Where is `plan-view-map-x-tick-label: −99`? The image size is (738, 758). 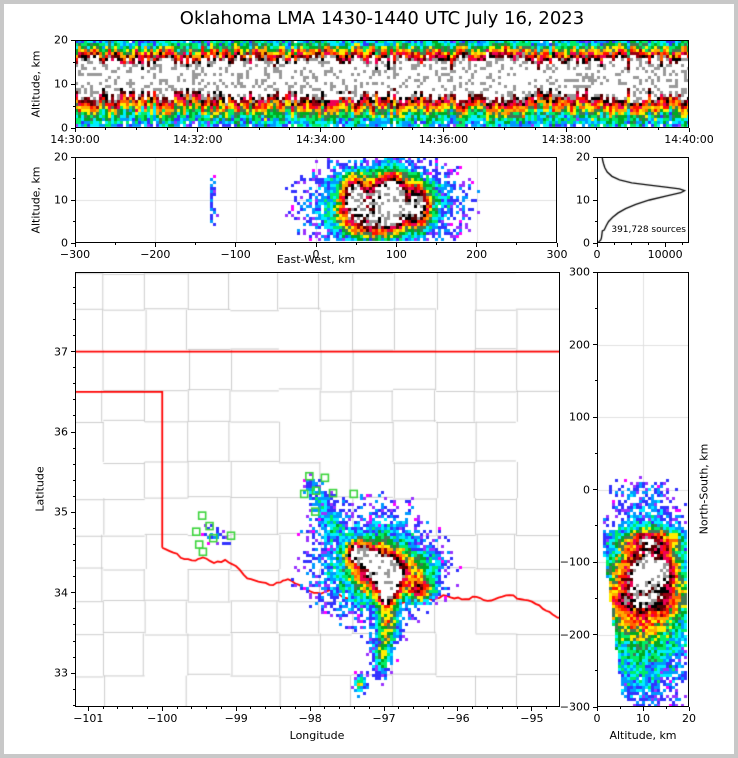 plan-view-map-x-tick-label: −99 is located at coordinates (236, 718).